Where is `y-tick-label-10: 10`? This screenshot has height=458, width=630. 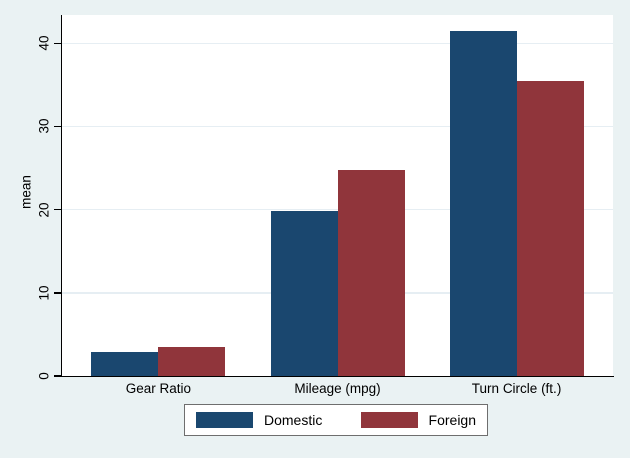 y-tick-label-10: 10 is located at coordinates (44, 293).